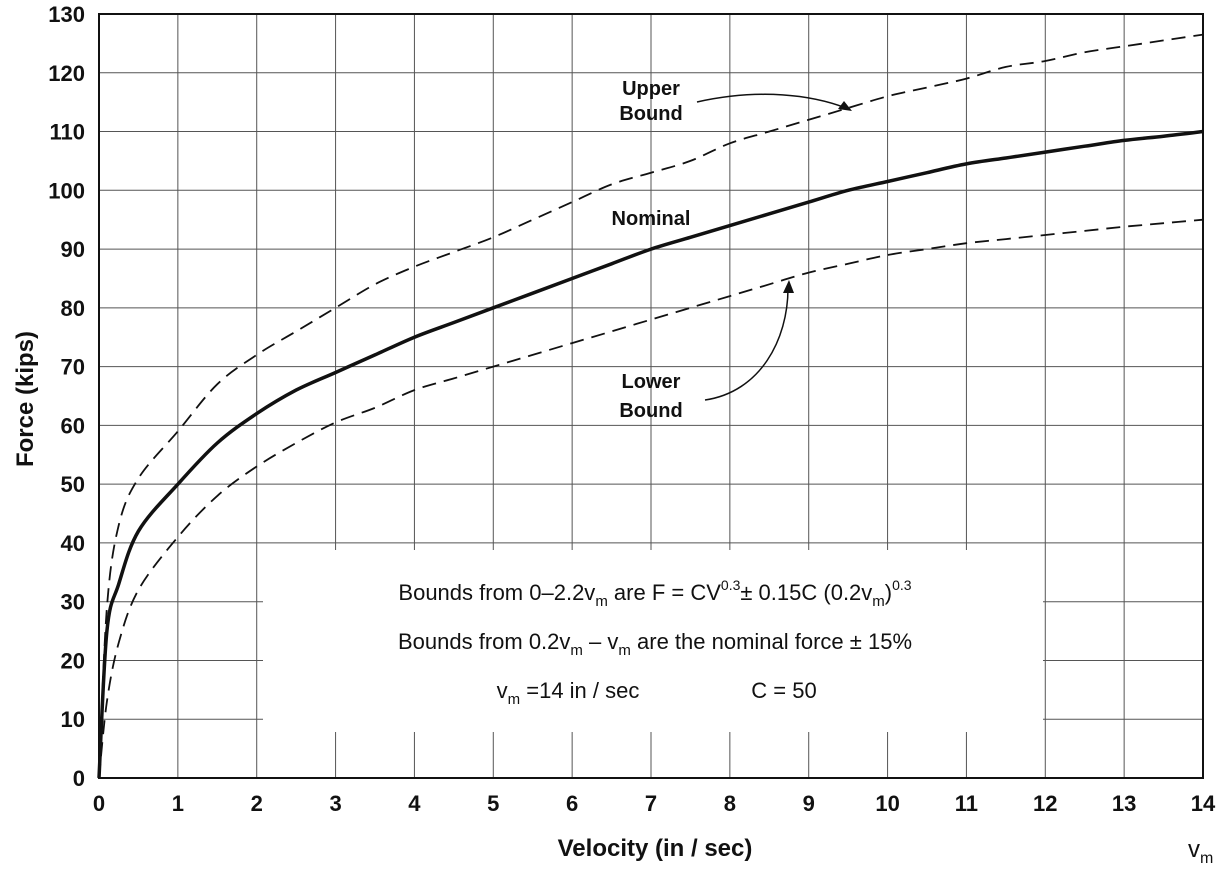 The height and width of the screenshot is (869, 1227). What do you see at coordinates (66, 14) in the screenshot?
I see `y-tick-label: 130` at bounding box center [66, 14].